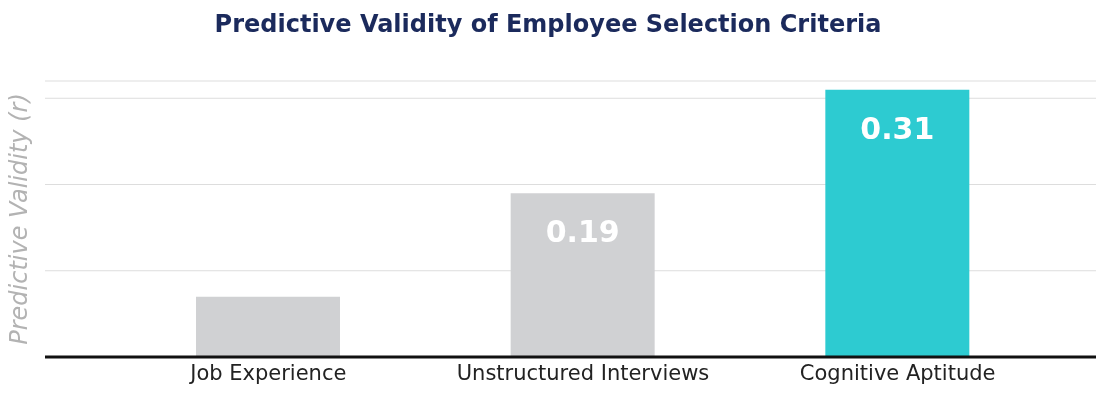  Describe the element at coordinates (267, 372) in the screenshot. I see `x-tick-label: Job Experience` at that location.